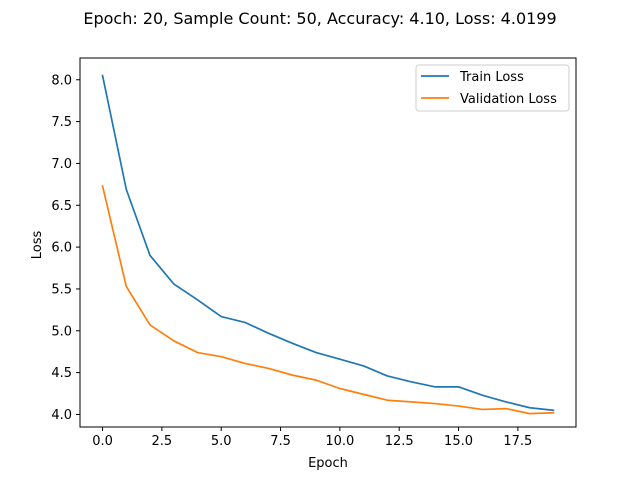  What do you see at coordinates (339, 441) in the screenshot?
I see `x-tick-label: 10.0` at bounding box center [339, 441].